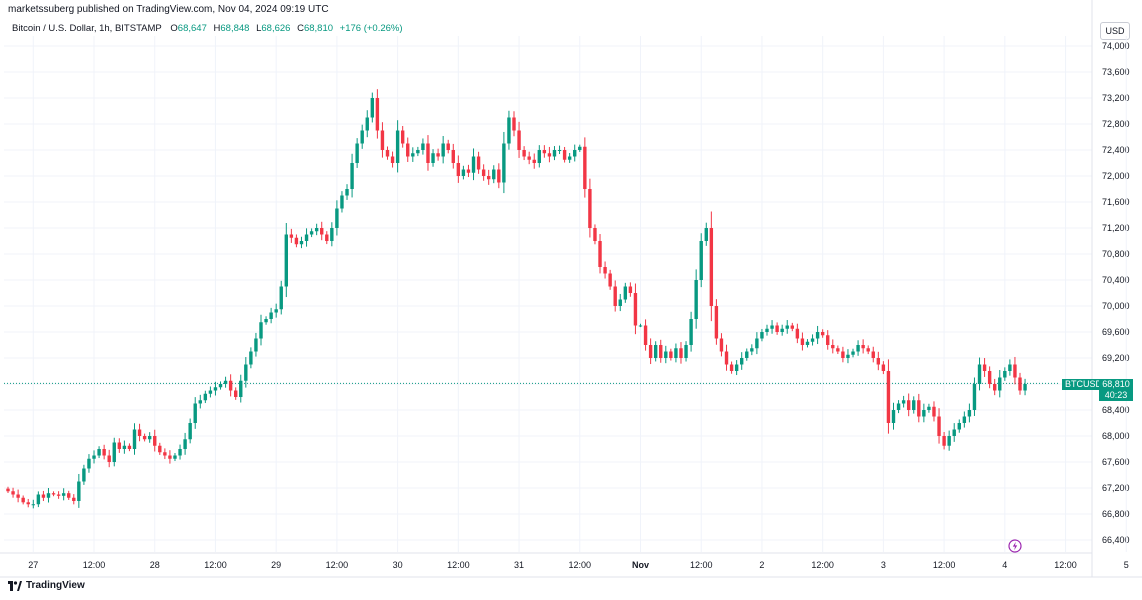  What do you see at coordinates (1116, 462) in the screenshot?
I see `y-tick-label: 67,600` at bounding box center [1116, 462].